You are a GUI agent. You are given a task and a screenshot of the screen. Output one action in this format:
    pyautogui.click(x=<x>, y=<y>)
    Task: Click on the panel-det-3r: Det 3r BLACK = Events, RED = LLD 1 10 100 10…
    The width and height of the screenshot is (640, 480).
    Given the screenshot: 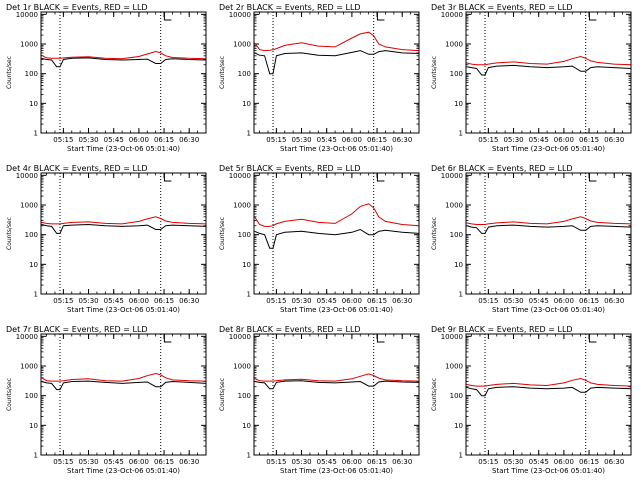 What is the action you would take?
    pyautogui.click(x=531, y=78)
    